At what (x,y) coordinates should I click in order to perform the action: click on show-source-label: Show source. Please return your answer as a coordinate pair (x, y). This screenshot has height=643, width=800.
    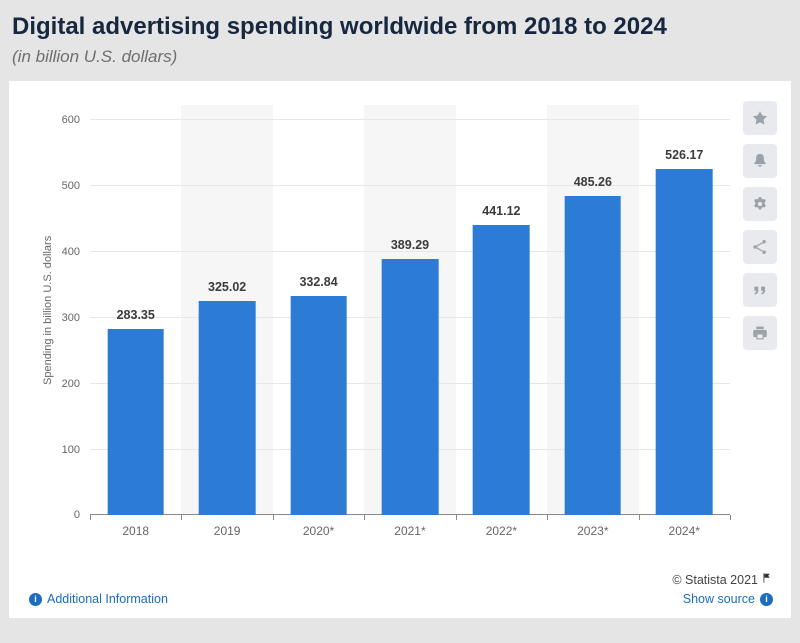
    Looking at the image, I should click on (718, 599).